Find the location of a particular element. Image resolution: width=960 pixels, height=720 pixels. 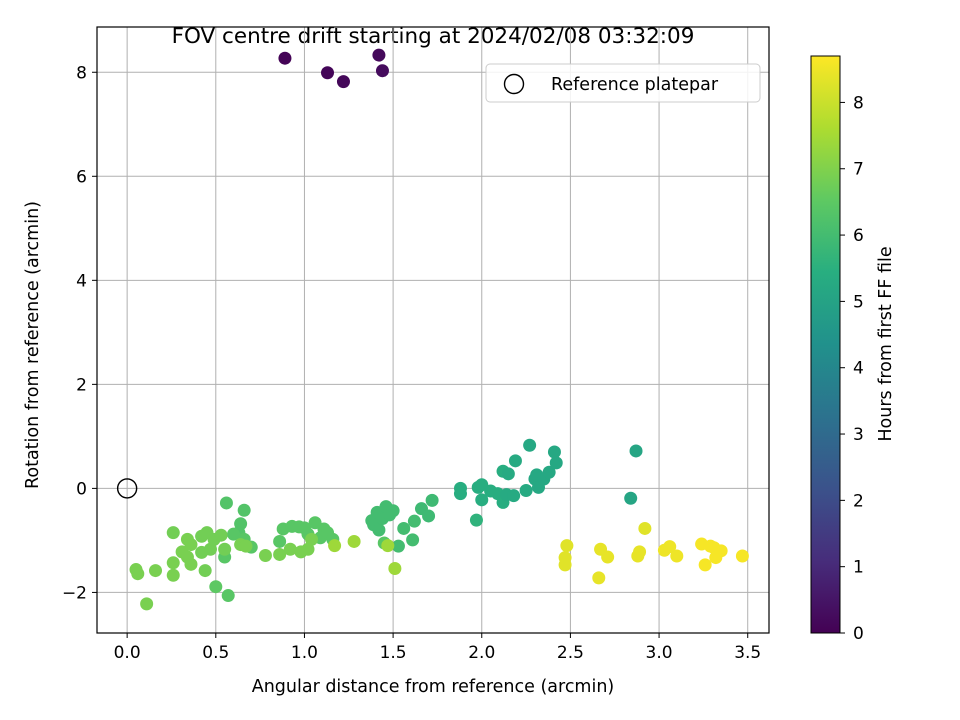

x-tick-label: 1.0 is located at coordinates (304, 653).